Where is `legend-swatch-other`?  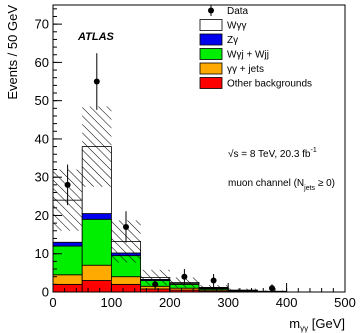 legend-swatch-other is located at coordinates (211, 83).